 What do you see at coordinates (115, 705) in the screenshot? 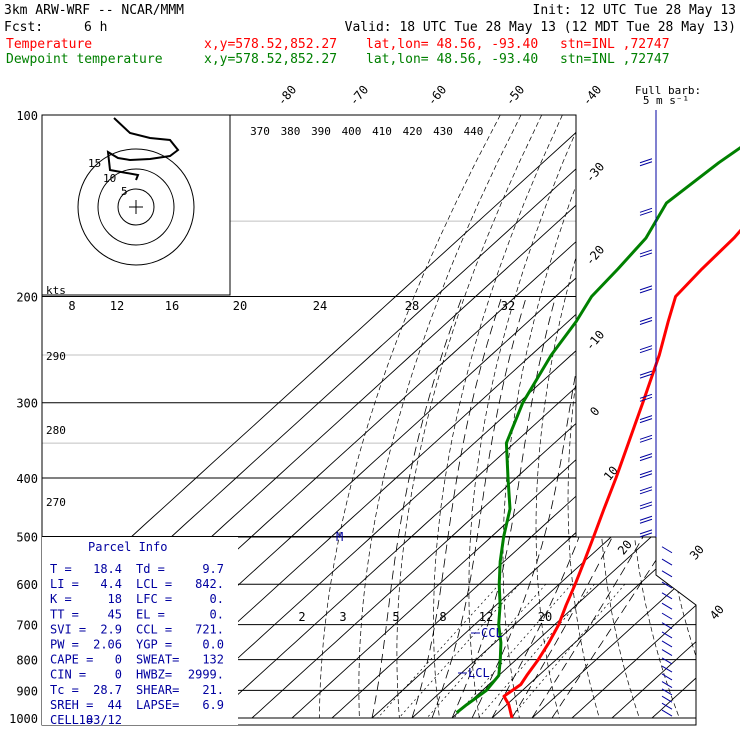
I see `parcel-cell: 44` at bounding box center [115, 705].